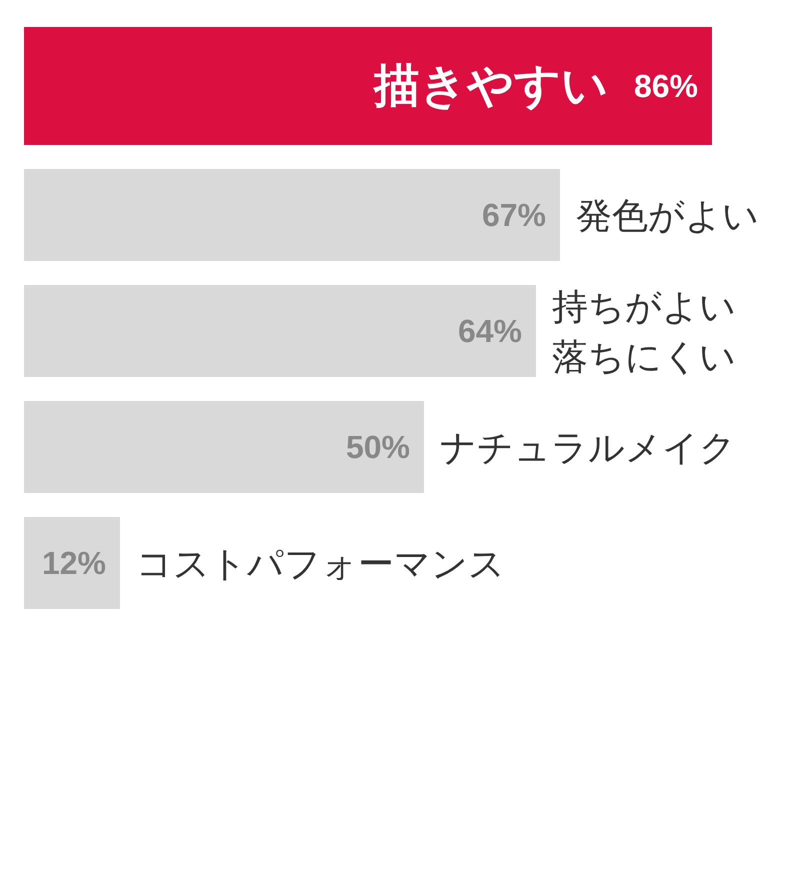 This screenshot has height=870, width=800. Describe the element at coordinates (588, 447) in the screenshot. I see `y-tick-label: ナチュラルメイク` at that location.